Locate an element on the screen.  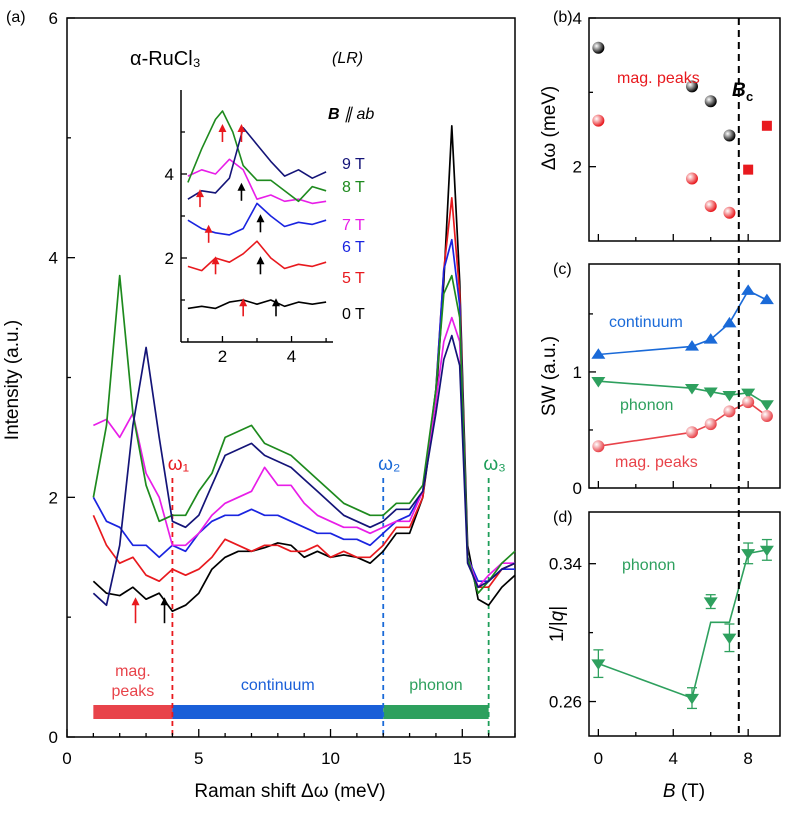
band-label: mag. is located at coordinates (133, 671).